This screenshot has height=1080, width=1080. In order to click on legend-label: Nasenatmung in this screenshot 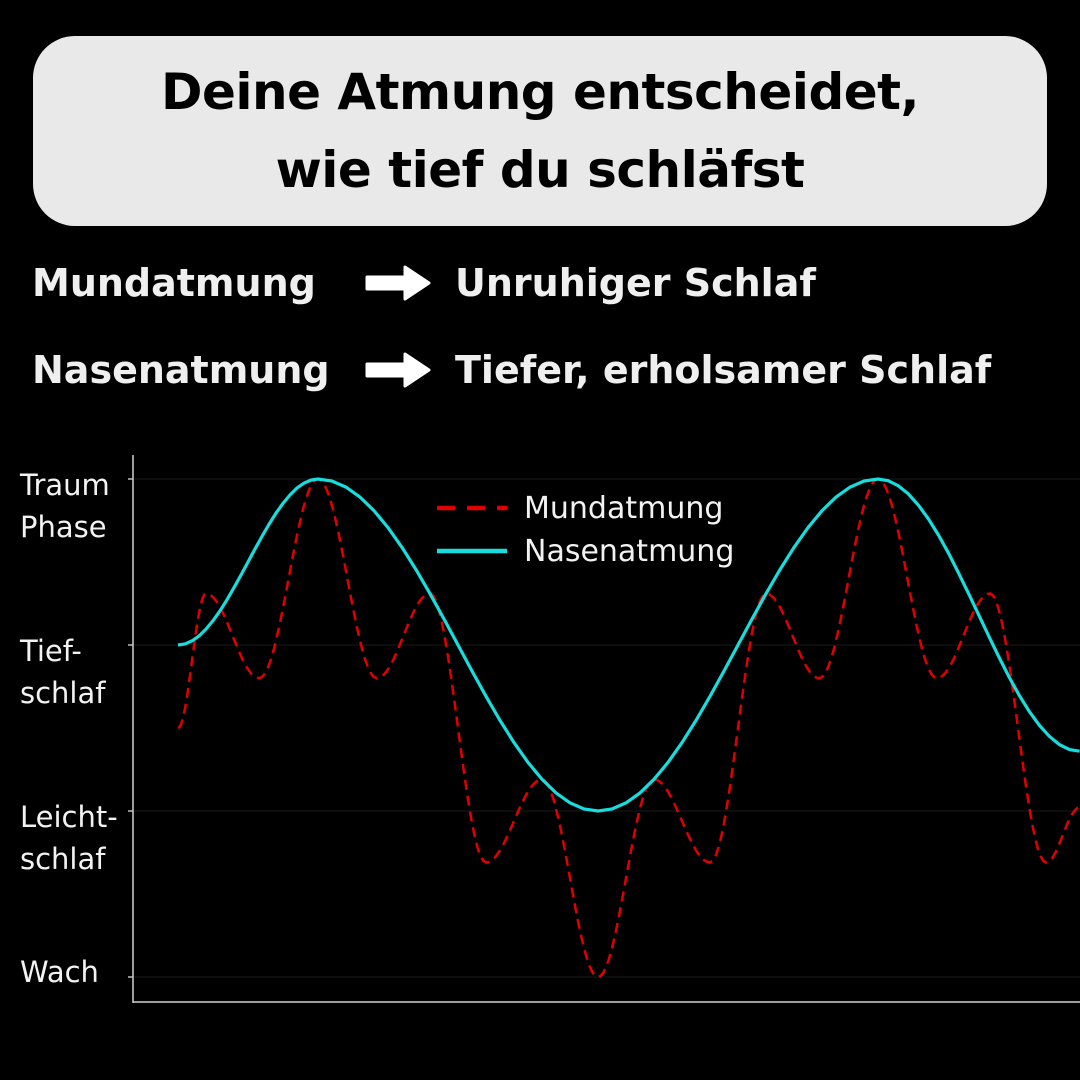, I will do `click(629, 551)`.